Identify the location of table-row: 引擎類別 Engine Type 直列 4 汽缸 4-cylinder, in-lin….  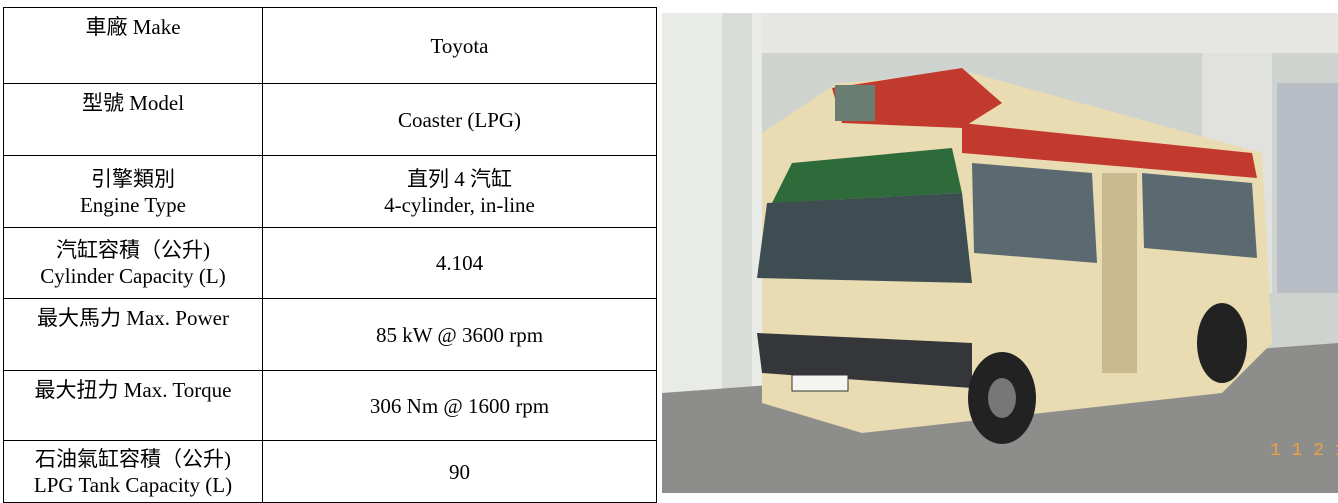
(330, 191).